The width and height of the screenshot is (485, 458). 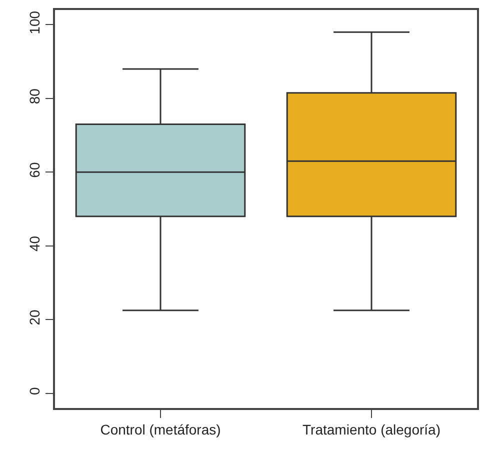 I want to click on y-tick-label: 0, so click(x=34, y=391).